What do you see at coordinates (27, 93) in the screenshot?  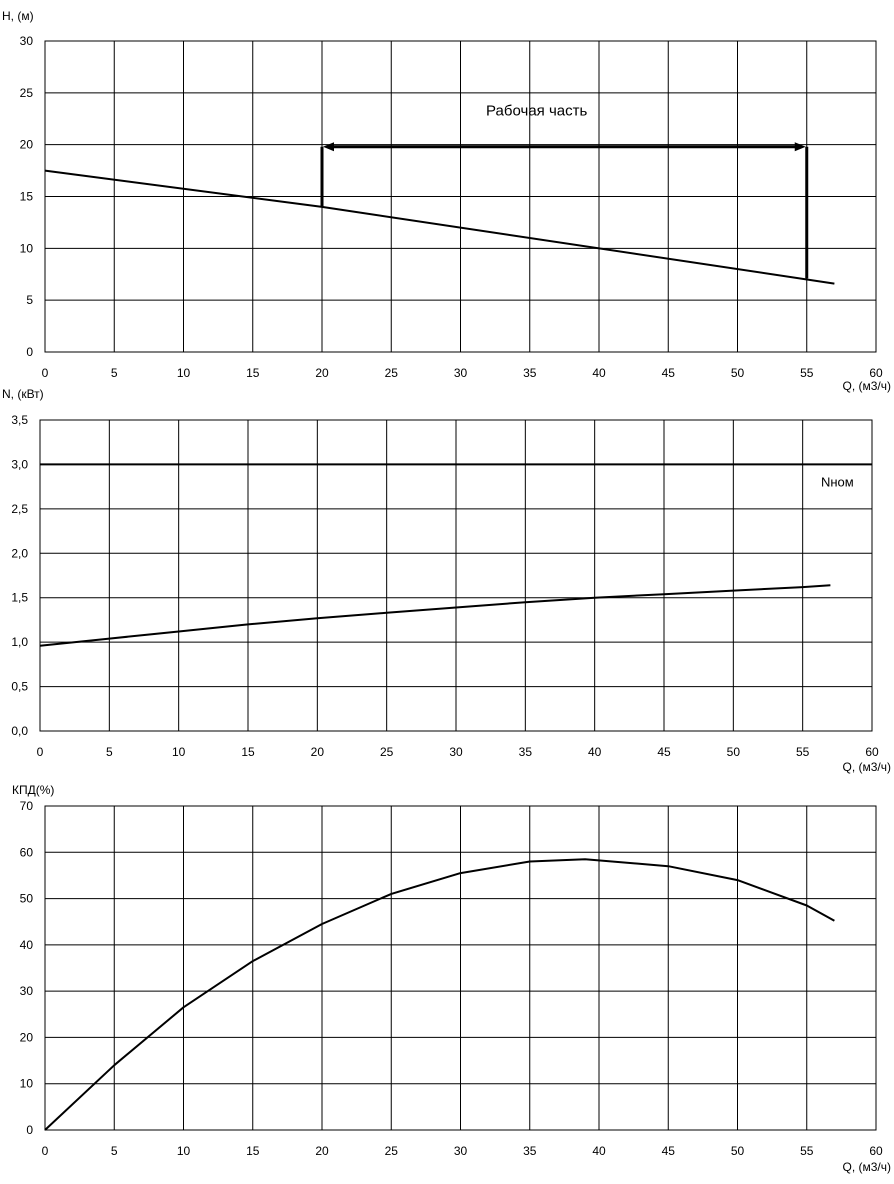 I see `y-tick-label: 25` at bounding box center [27, 93].